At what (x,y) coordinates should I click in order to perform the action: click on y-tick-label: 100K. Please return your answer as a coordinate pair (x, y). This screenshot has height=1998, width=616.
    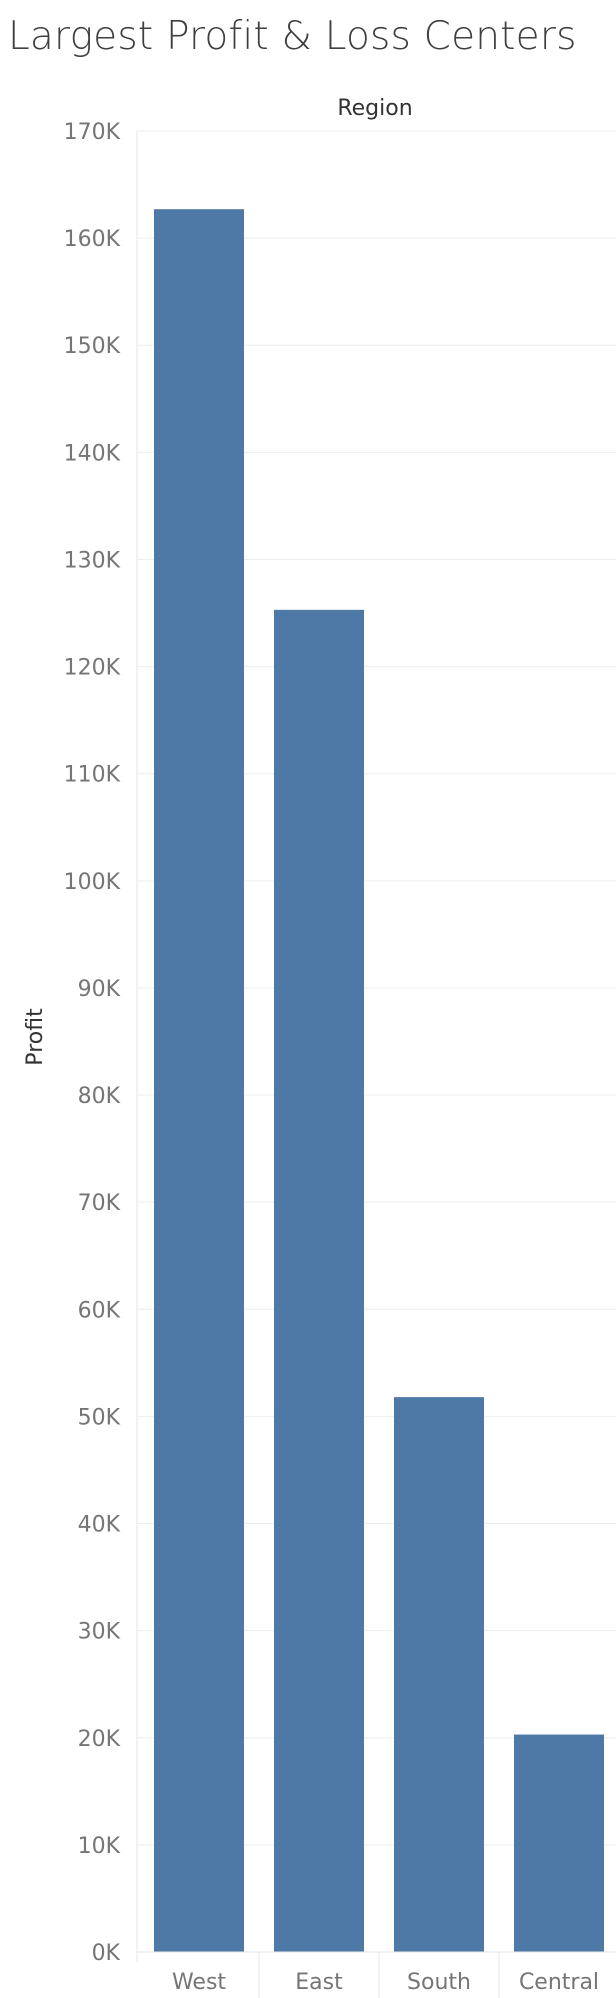
    Looking at the image, I should click on (92, 882).